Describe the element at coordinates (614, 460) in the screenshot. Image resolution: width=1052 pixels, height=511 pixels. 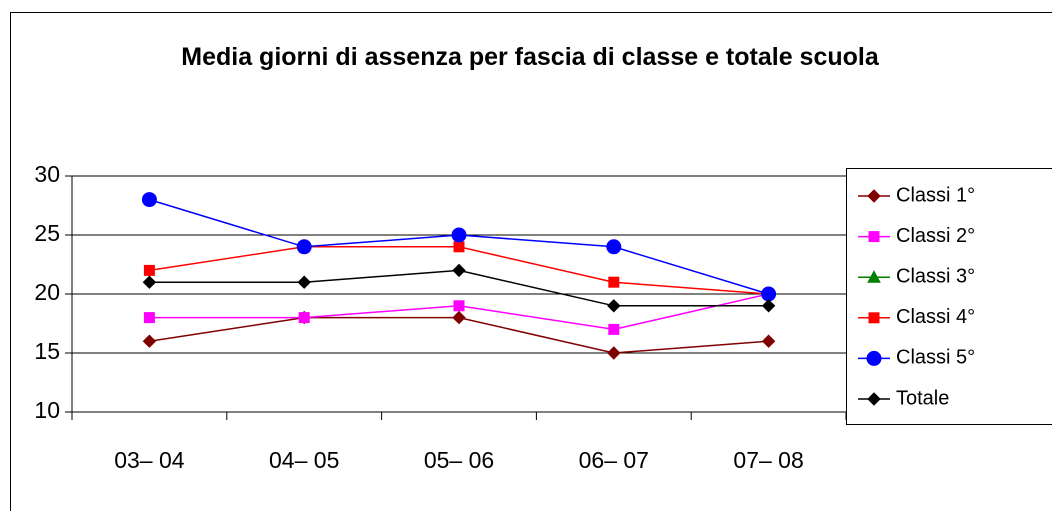
I see `x-tick-label: 06– 07` at that location.